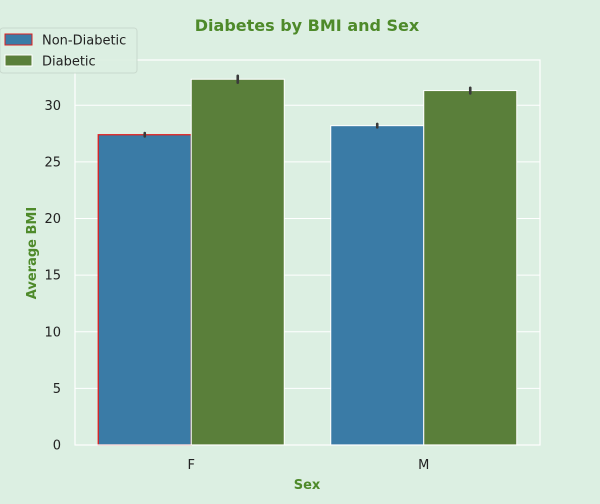 This screenshot has height=504, width=600. Describe the element at coordinates (144, 290) in the screenshot. I see `bar-non-diabetic-f` at that location.